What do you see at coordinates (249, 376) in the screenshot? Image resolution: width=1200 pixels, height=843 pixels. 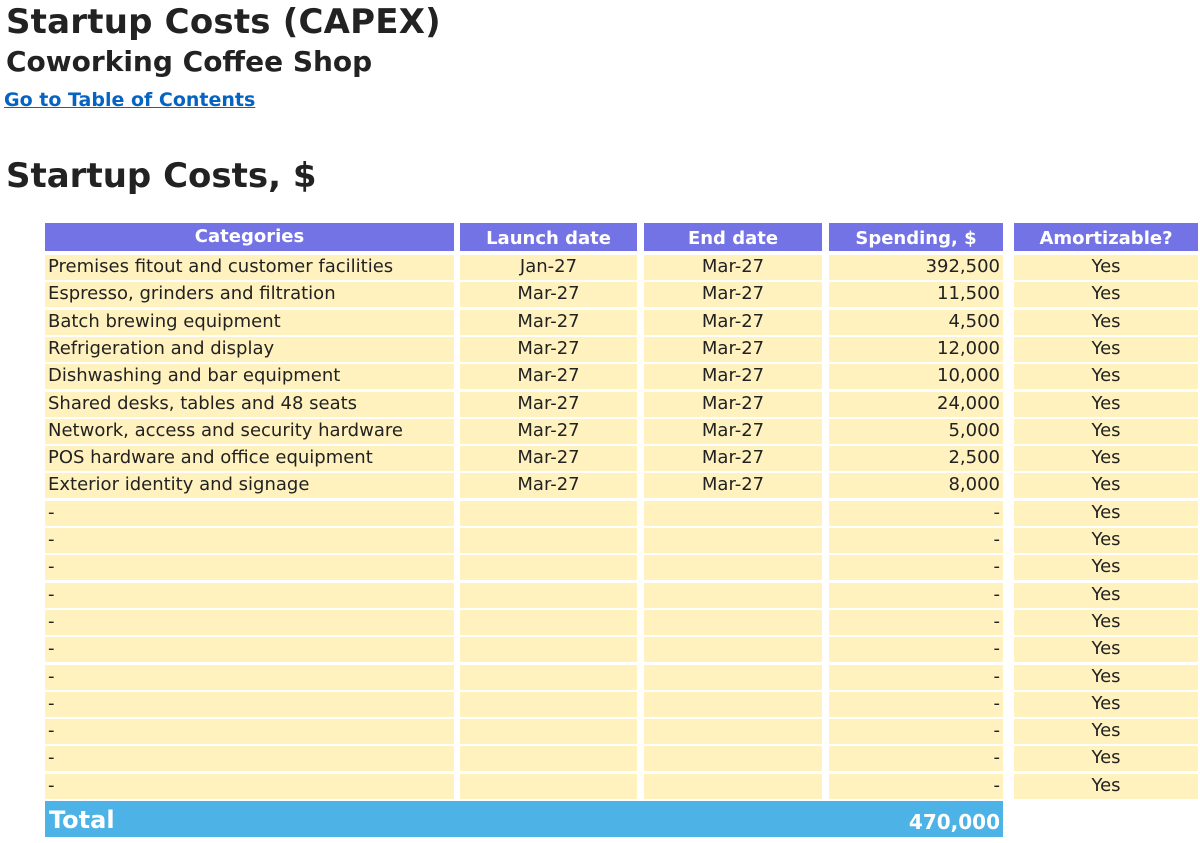 I see `cell-category: Dishwashing and bar equipment` at bounding box center [249, 376].